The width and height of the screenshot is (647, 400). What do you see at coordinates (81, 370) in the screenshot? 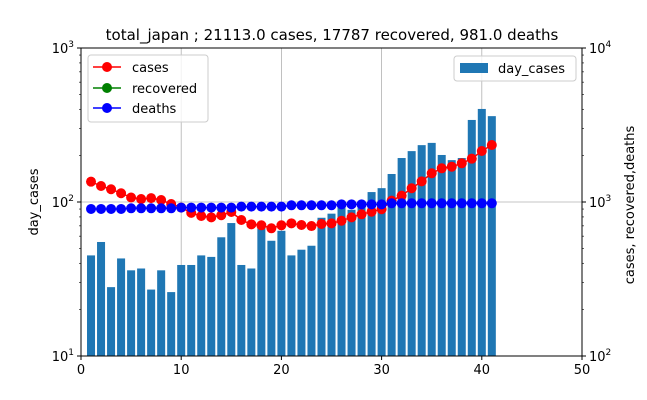
I see `x-tick-label: 0` at bounding box center [81, 370].